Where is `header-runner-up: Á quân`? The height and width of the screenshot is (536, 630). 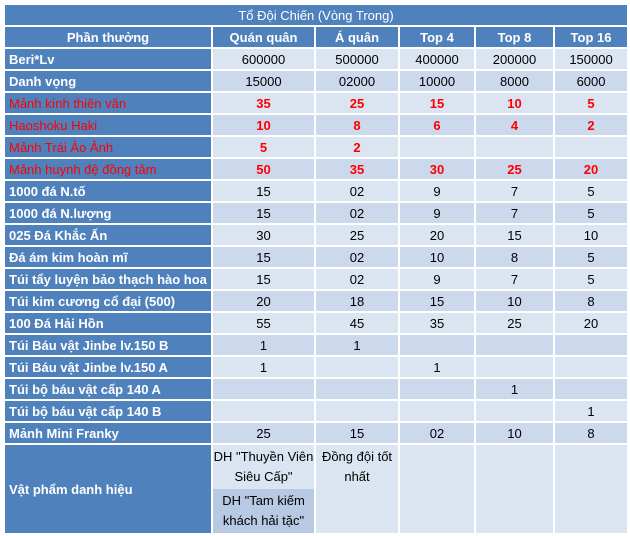
header-runner-up: Á quân is located at coordinates (357, 37).